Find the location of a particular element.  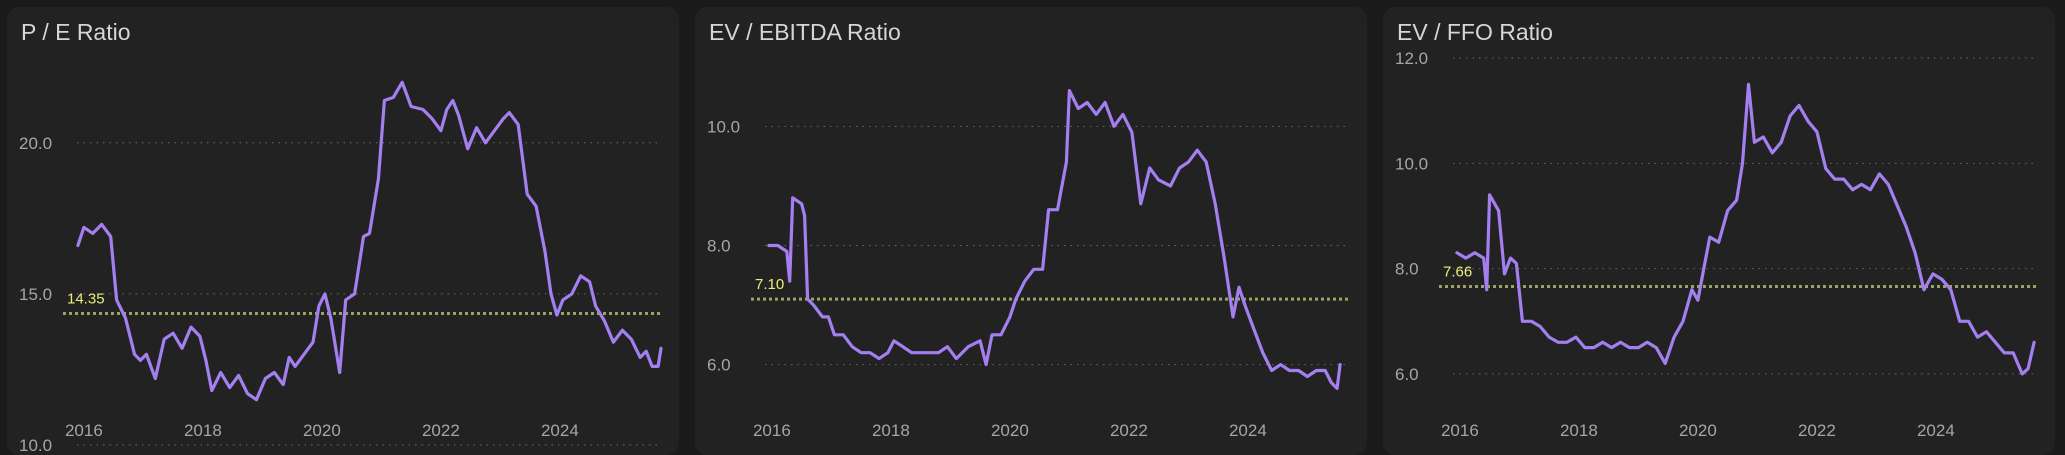

chart-title: P / E Ratio is located at coordinates (76, 32).